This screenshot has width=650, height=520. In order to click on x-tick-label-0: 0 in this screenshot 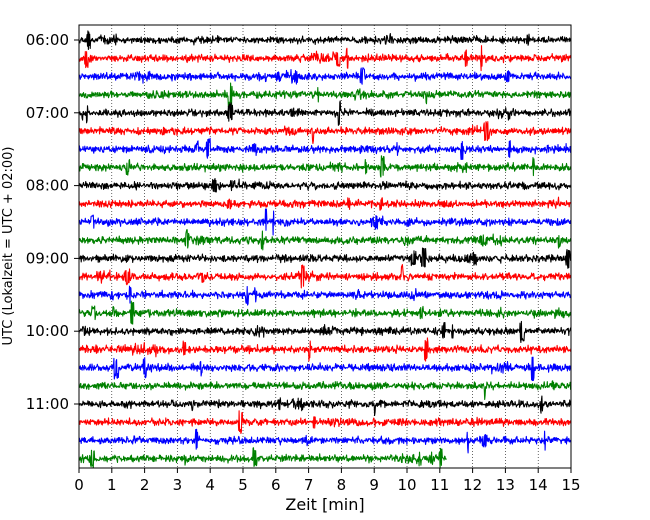, I will do `click(79, 485)`.